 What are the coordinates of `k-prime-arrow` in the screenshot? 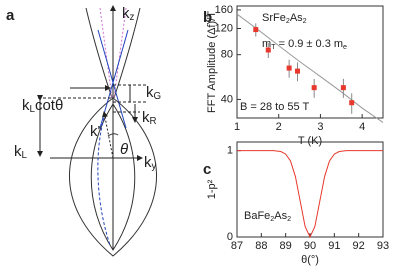 It's located at (108, 135).